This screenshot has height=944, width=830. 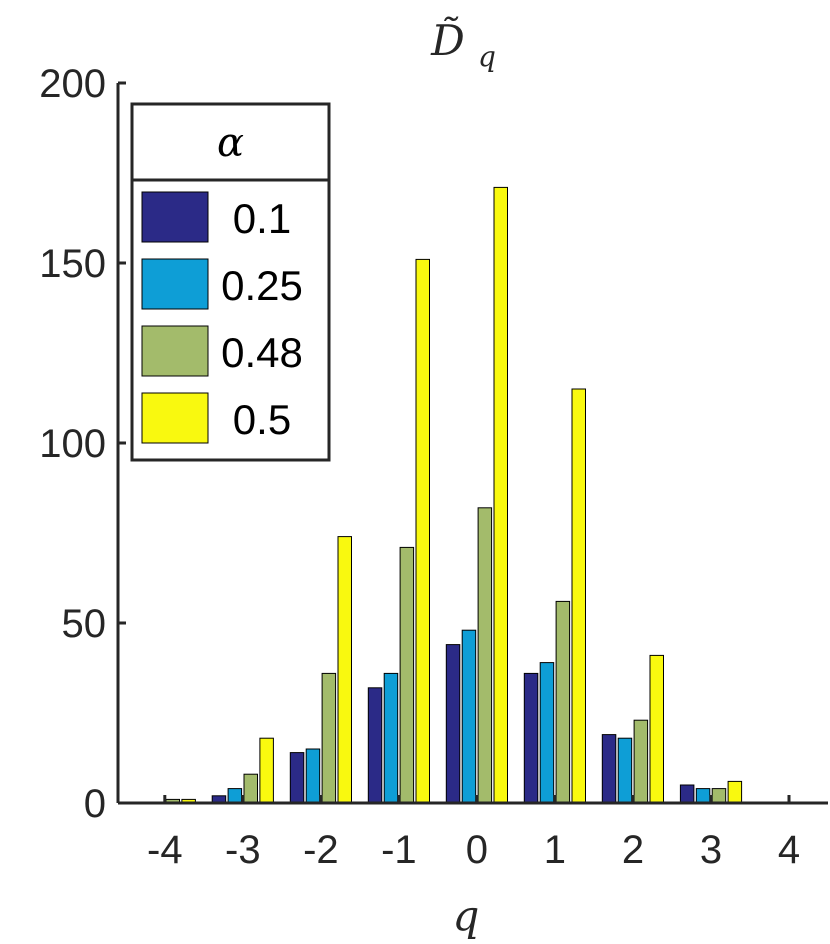 What do you see at coordinates (262, 285) in the screenshot?
I see `legend-label-0.25: 0.25` at bounding box center [262, 285].